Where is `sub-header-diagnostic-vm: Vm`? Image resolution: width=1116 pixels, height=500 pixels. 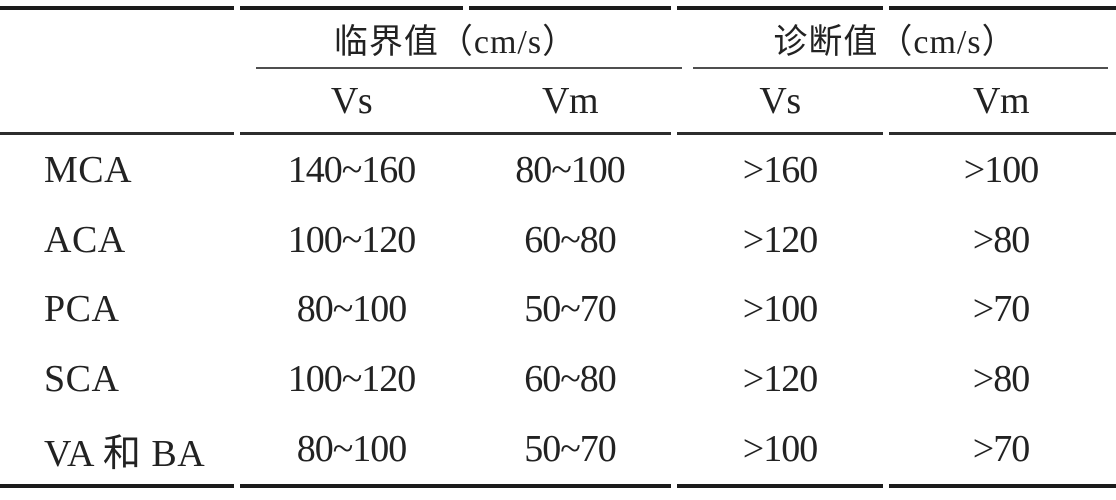
sub-header-diagnostic-vm: Vm is located at coordinates (1001, 100).